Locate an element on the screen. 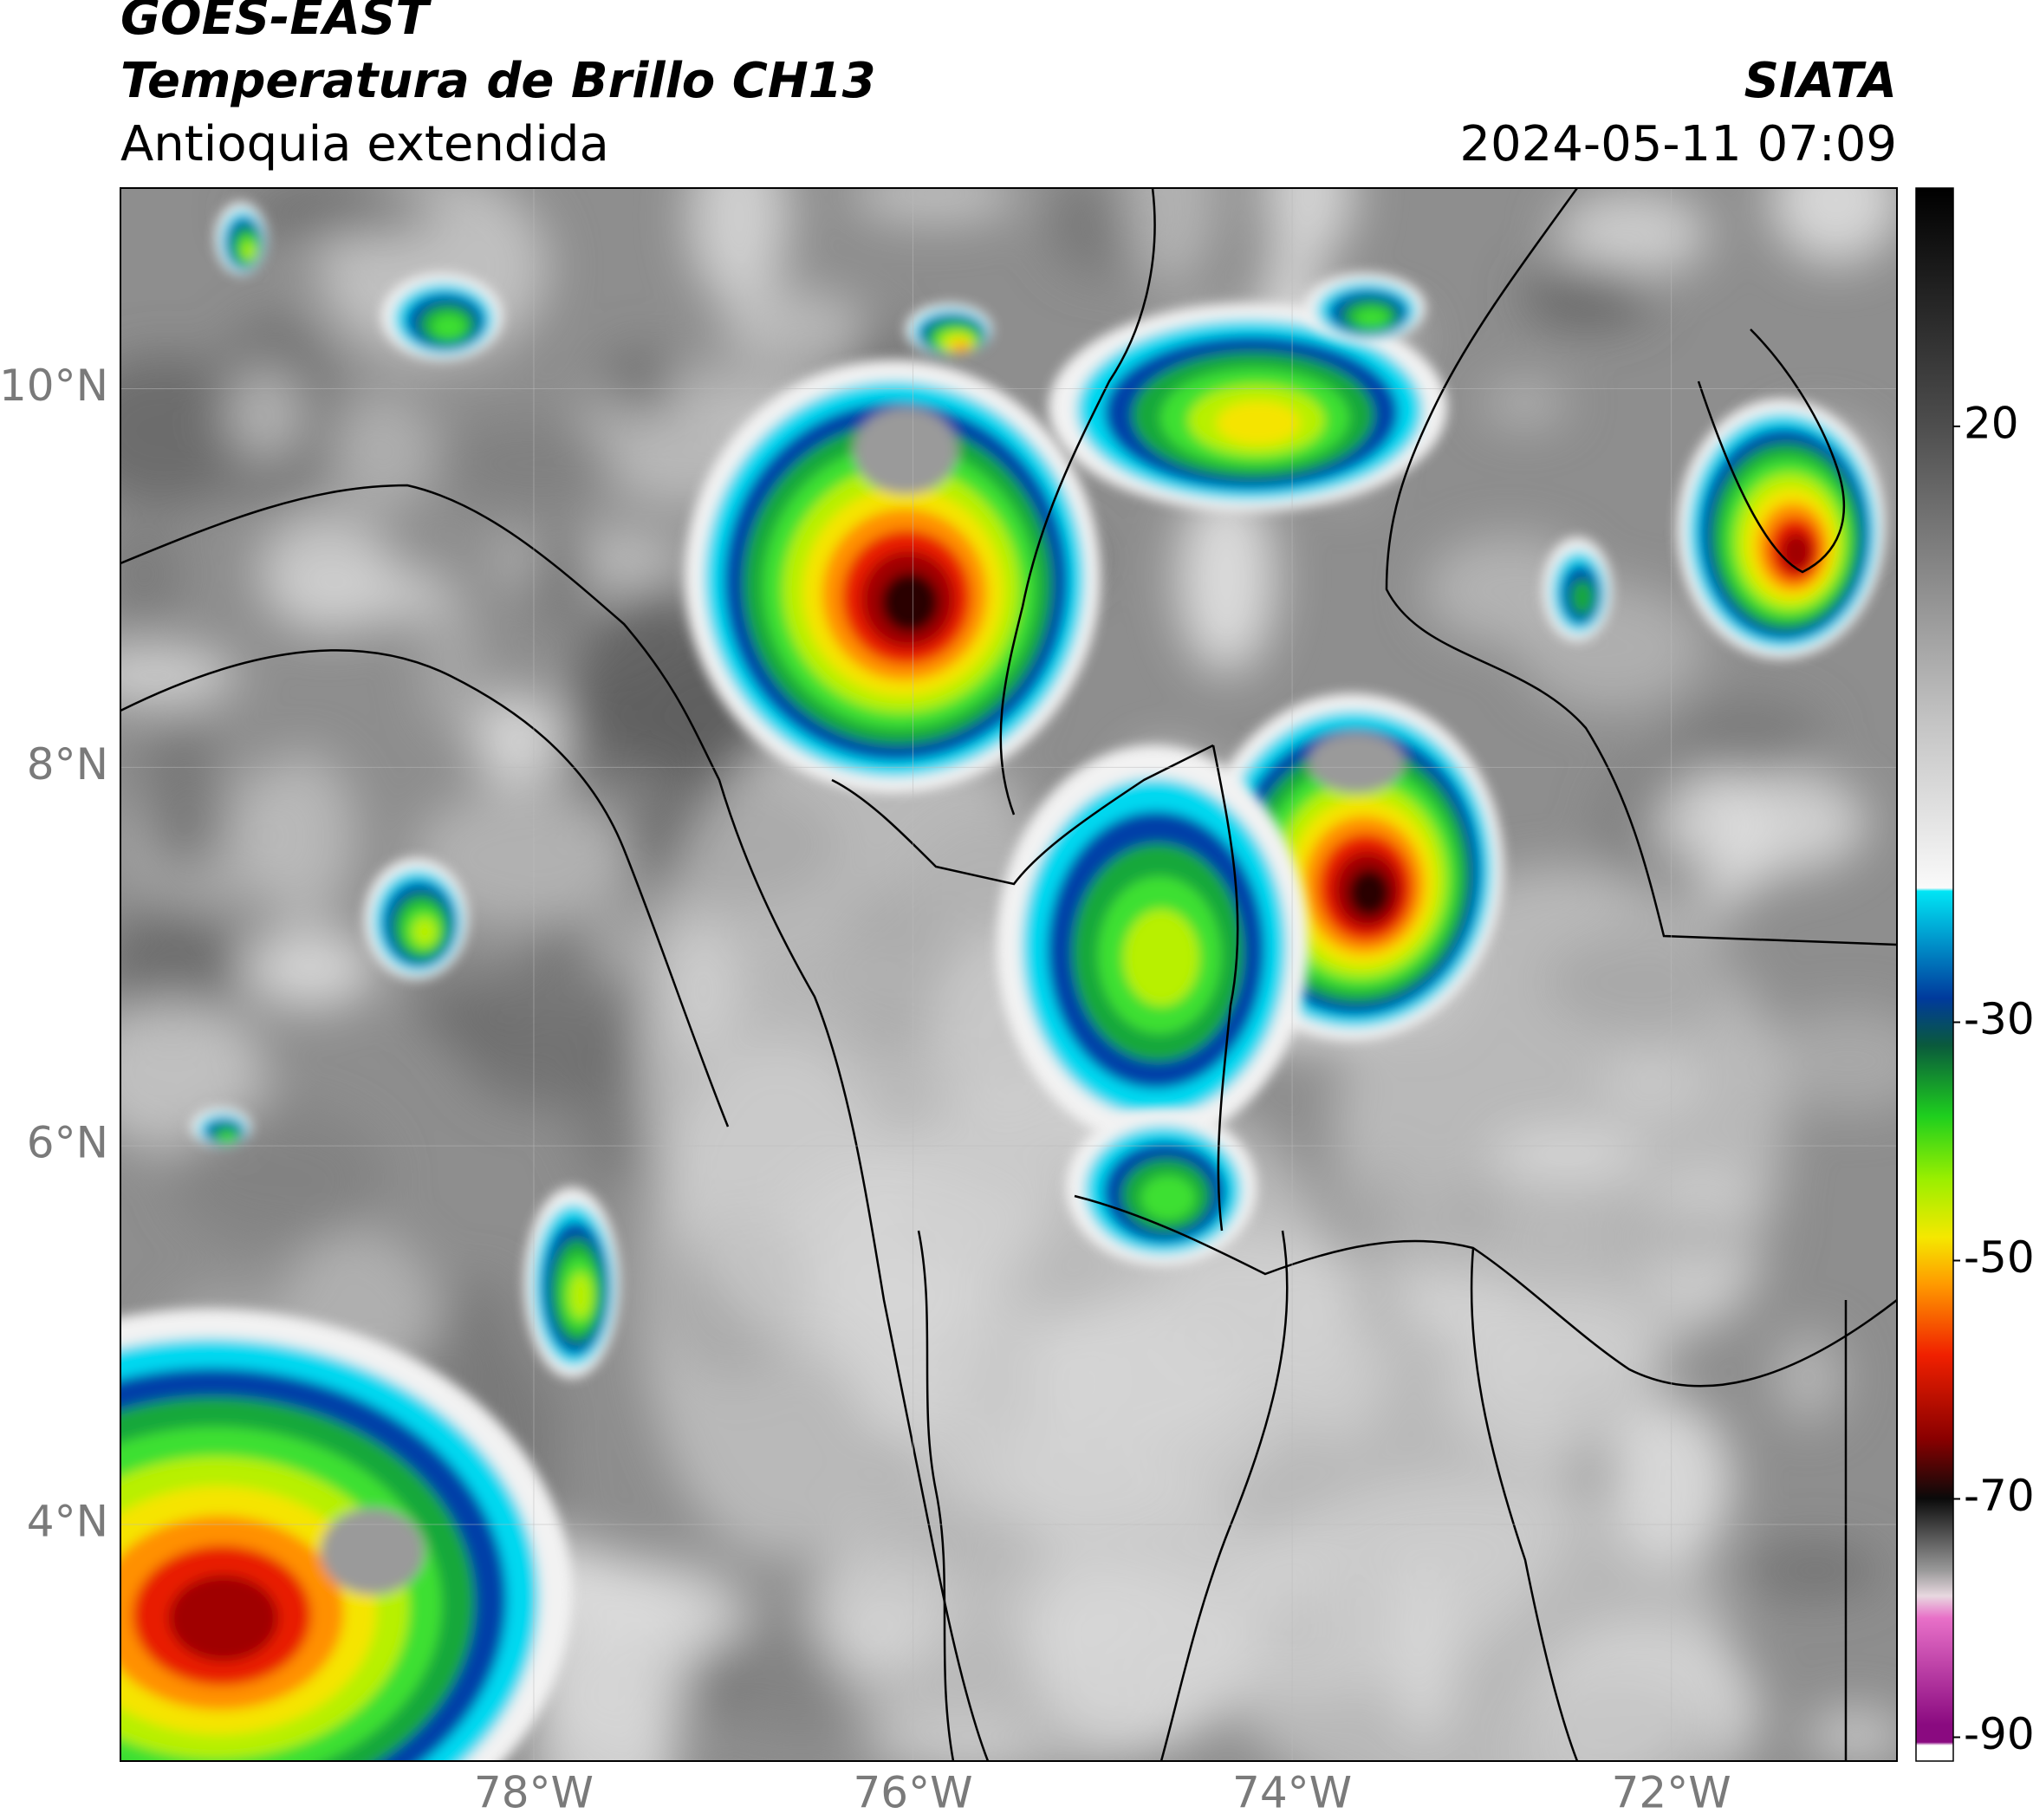 Image resolution: width=2033 pixels, height=1820 pixels. lon-label: 72°W is located at coordinates (1671, 1793).